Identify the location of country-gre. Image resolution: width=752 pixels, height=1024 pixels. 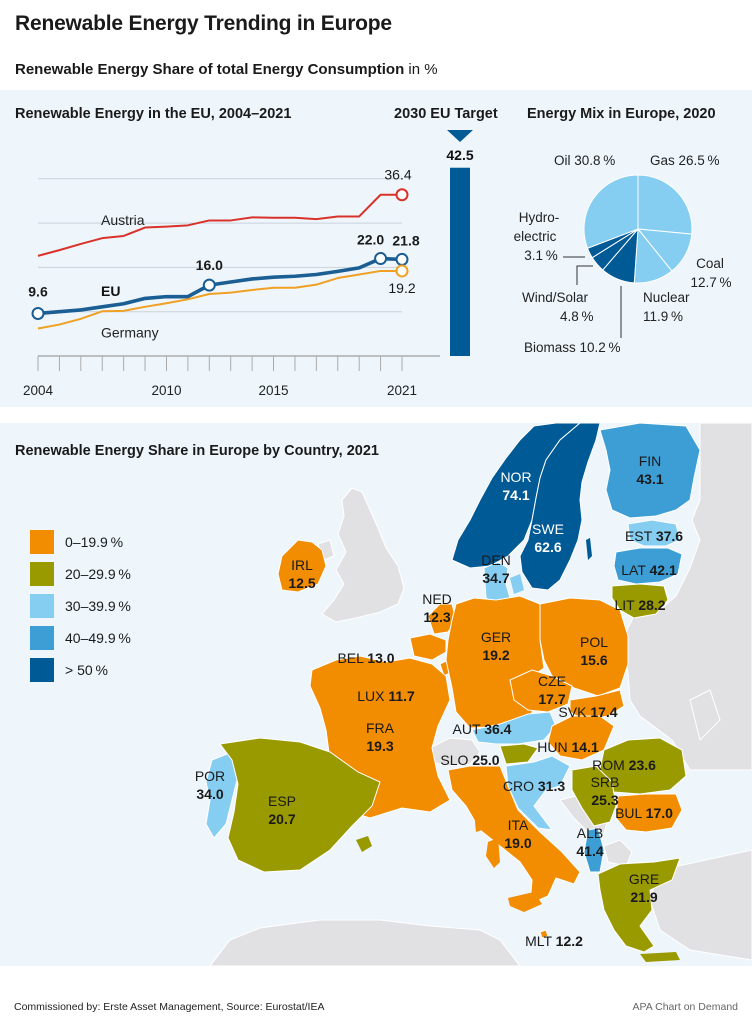
(639, 905).